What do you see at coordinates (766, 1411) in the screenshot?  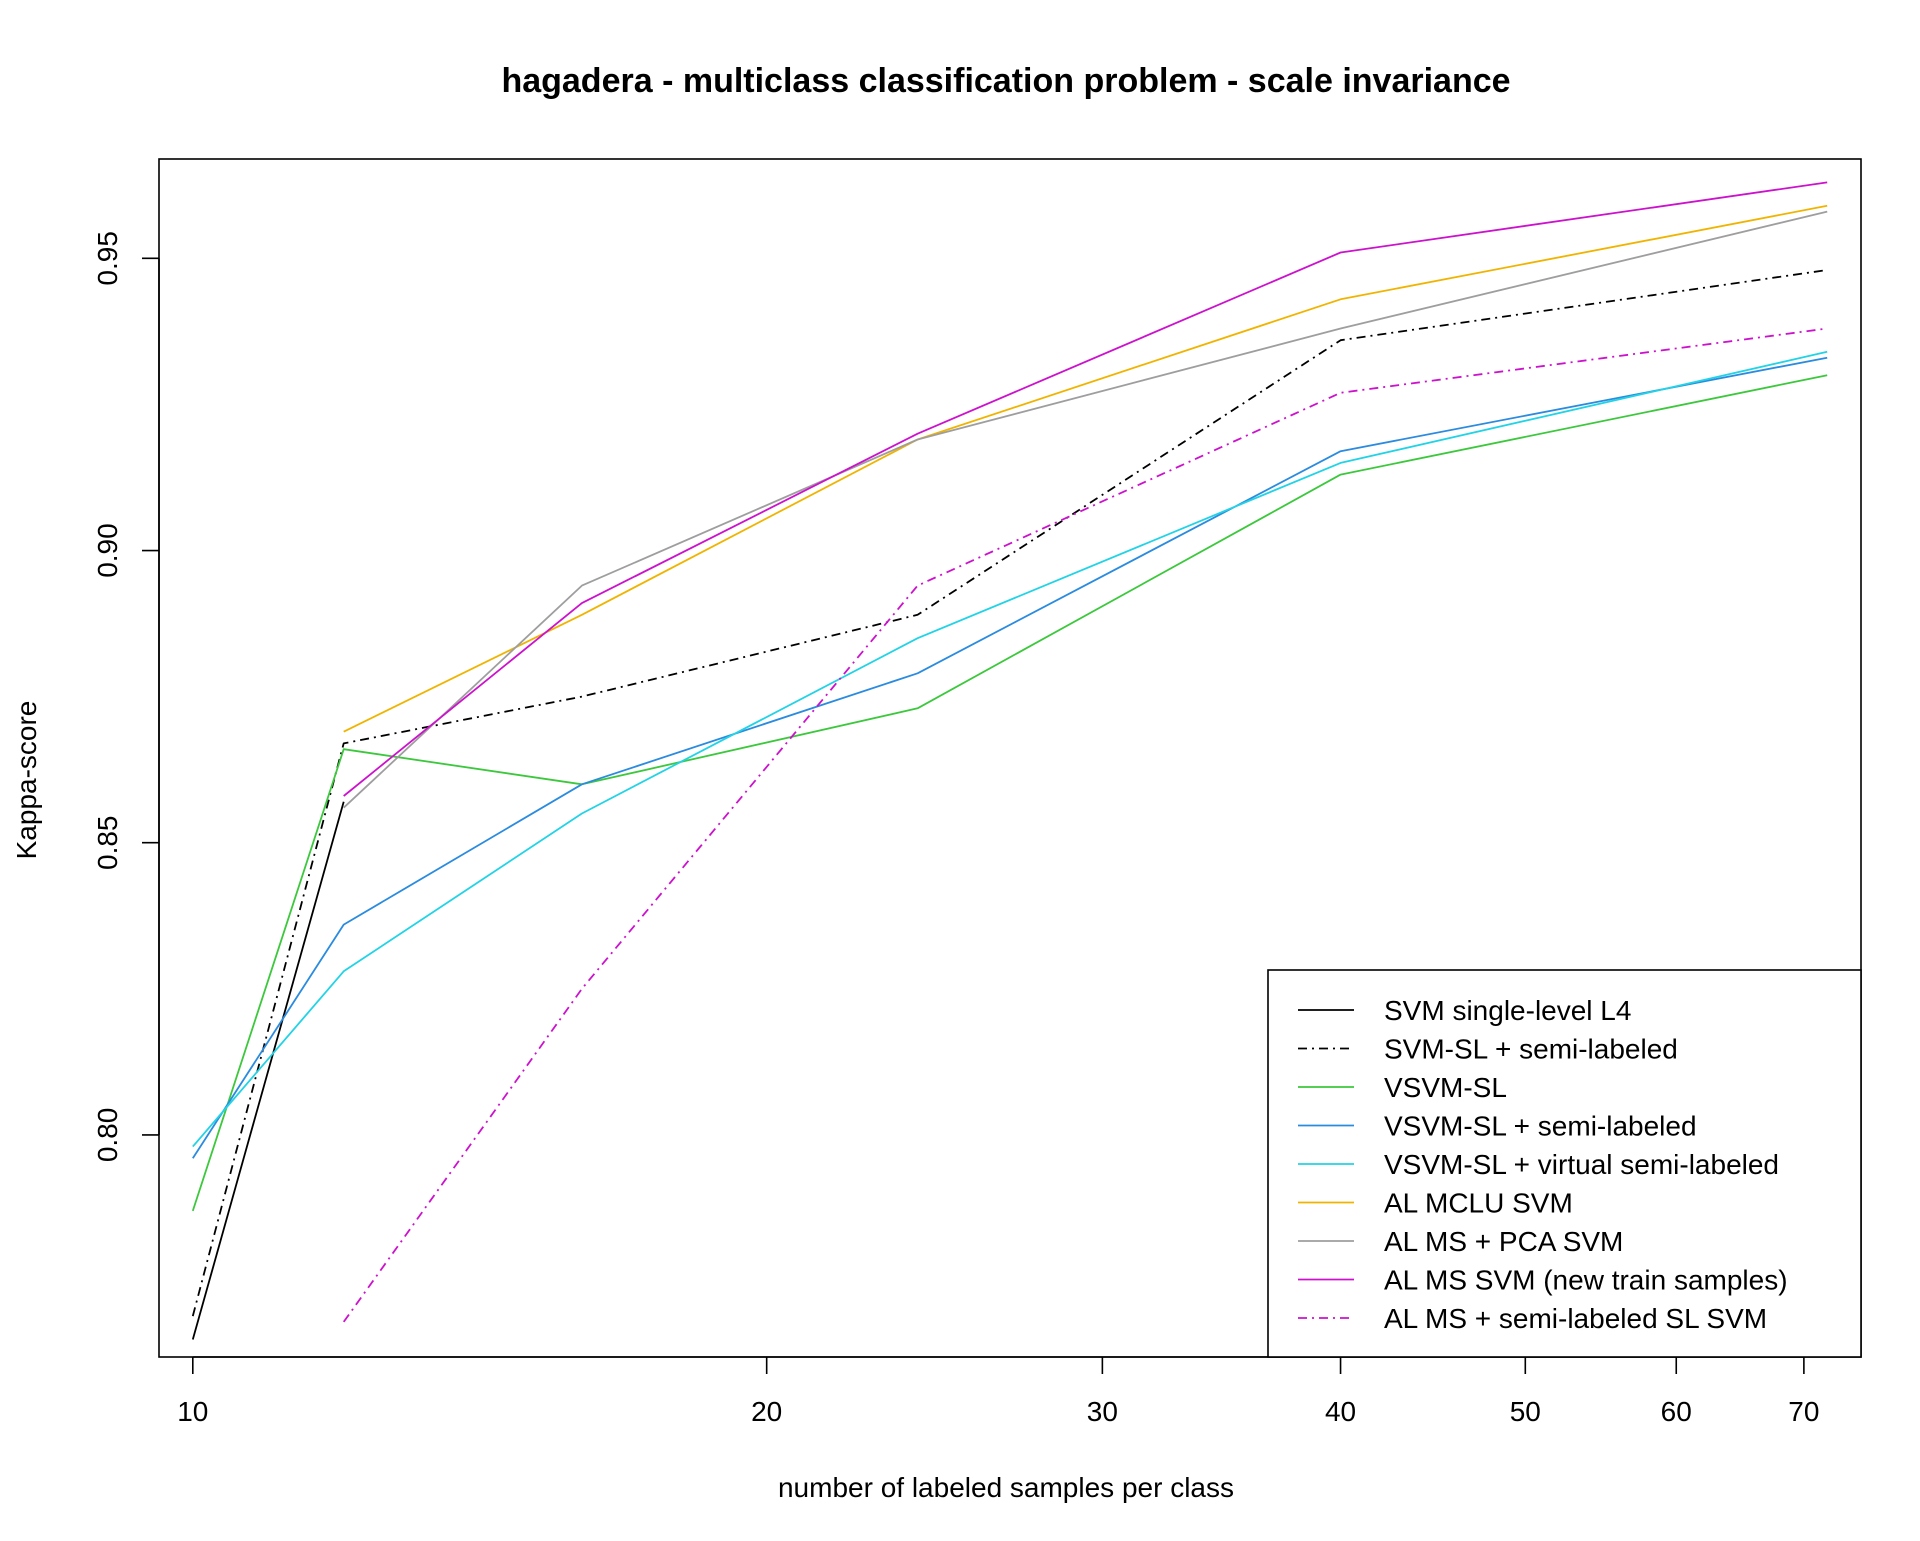 I see `x-tick-label: 20` at bounding box center [766, 1411].